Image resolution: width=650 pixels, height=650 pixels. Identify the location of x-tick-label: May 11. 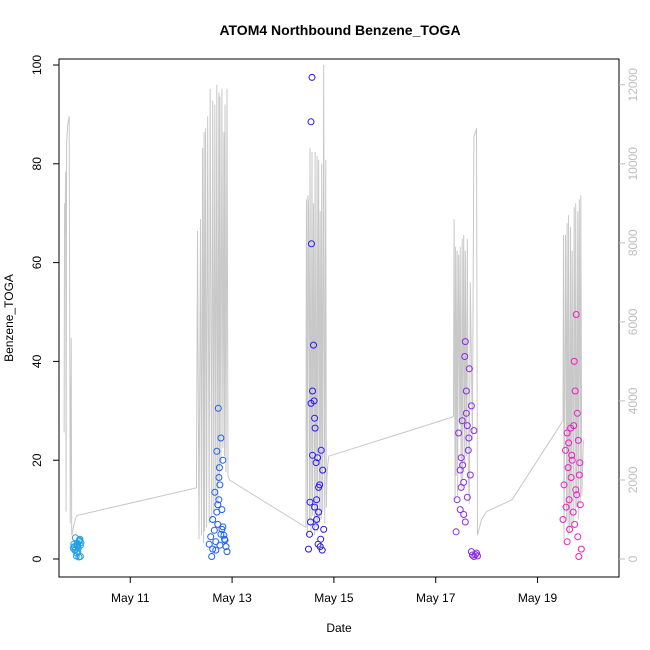
(130, 598).